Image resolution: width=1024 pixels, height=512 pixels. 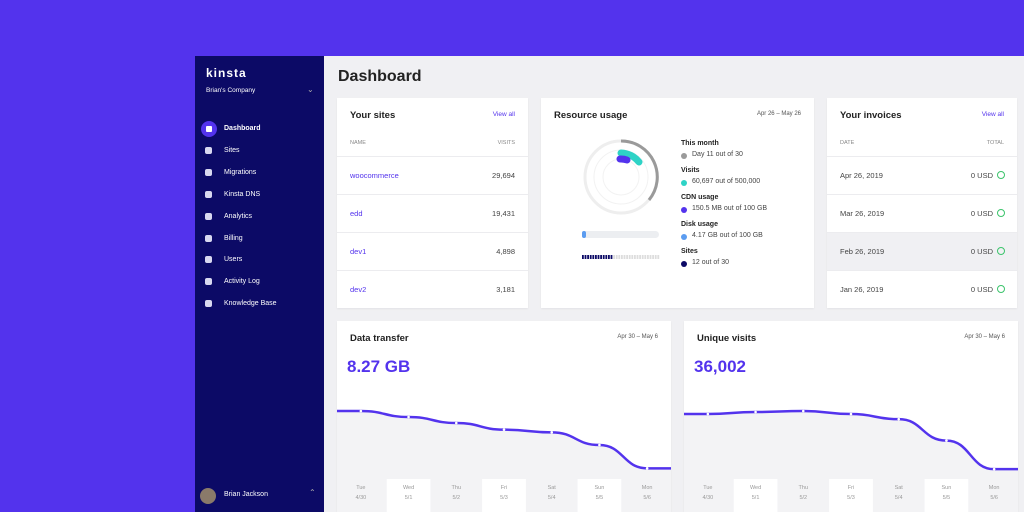 What do you see at coordinates (358, 289) in the screenshot?
I see `cell: dev2` at bounding box center [358, 289].